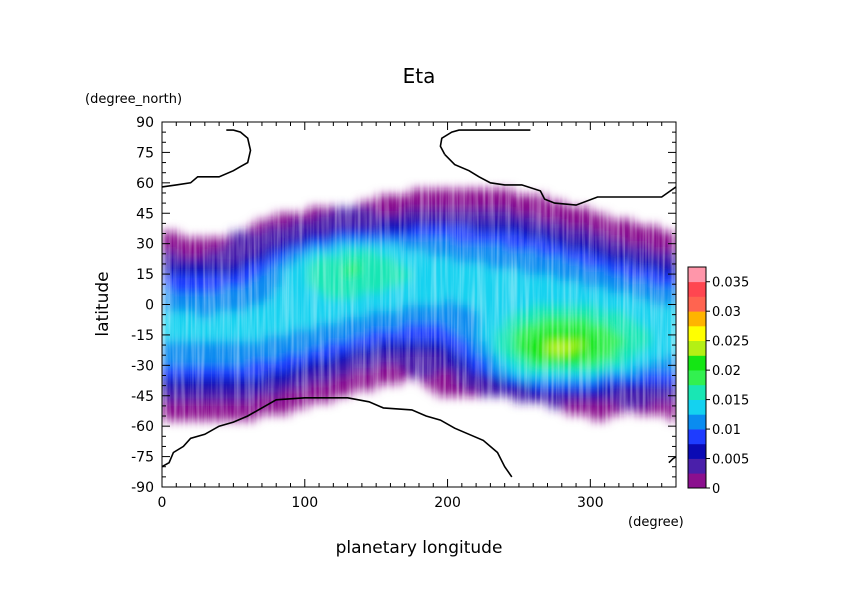  I want to click on y-tick-label: -90, so click(142, 488).